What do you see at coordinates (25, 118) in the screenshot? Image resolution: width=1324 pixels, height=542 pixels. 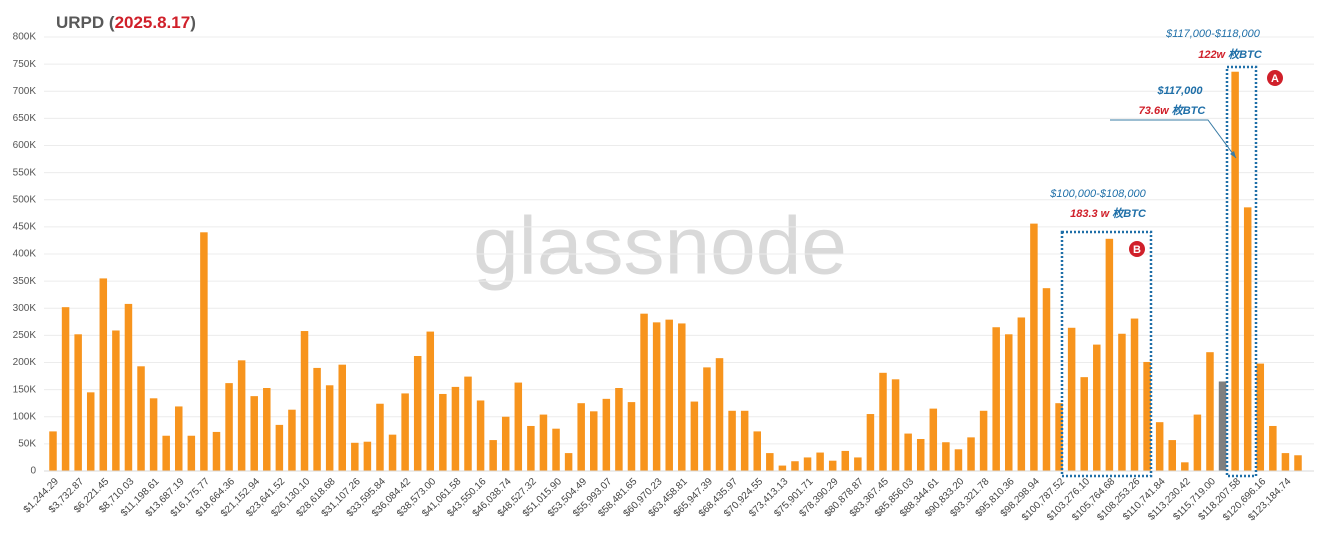 I see `y-tick-label: 650K` at bounding box center [25, 118].